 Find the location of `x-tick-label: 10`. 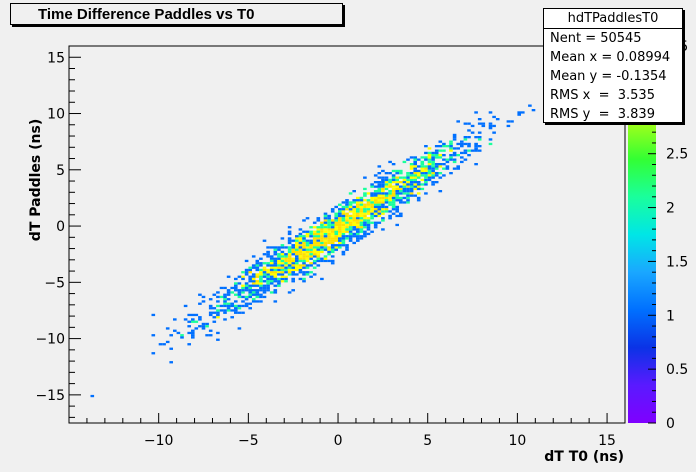

x-tick-label: 10 is located at coordinates (517, 441).